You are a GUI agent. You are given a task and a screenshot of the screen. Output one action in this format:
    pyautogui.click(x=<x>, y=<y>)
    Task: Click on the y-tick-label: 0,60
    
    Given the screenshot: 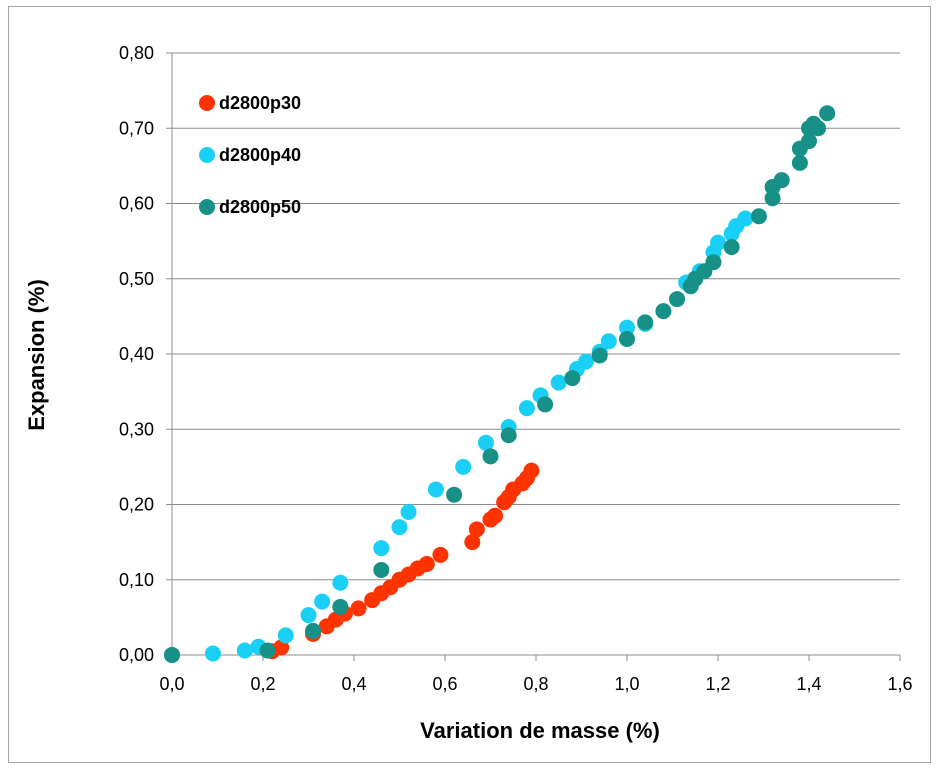 What is the action you would take?
    pyautogui.click(x=136, y=204)
    